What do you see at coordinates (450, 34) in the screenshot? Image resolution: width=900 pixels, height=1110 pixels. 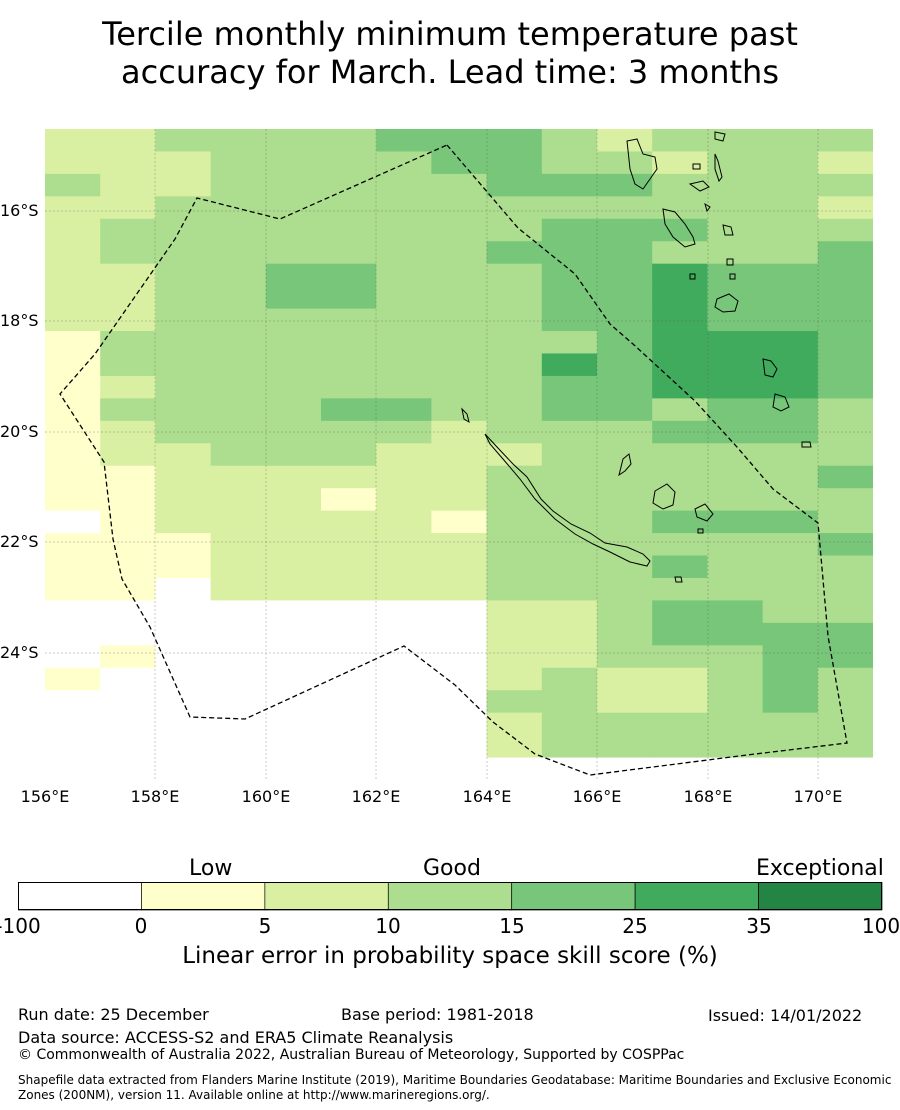 I see `chart-title-line1: Tercile monthly minimum temperature past` at bounding box center [450, 34].